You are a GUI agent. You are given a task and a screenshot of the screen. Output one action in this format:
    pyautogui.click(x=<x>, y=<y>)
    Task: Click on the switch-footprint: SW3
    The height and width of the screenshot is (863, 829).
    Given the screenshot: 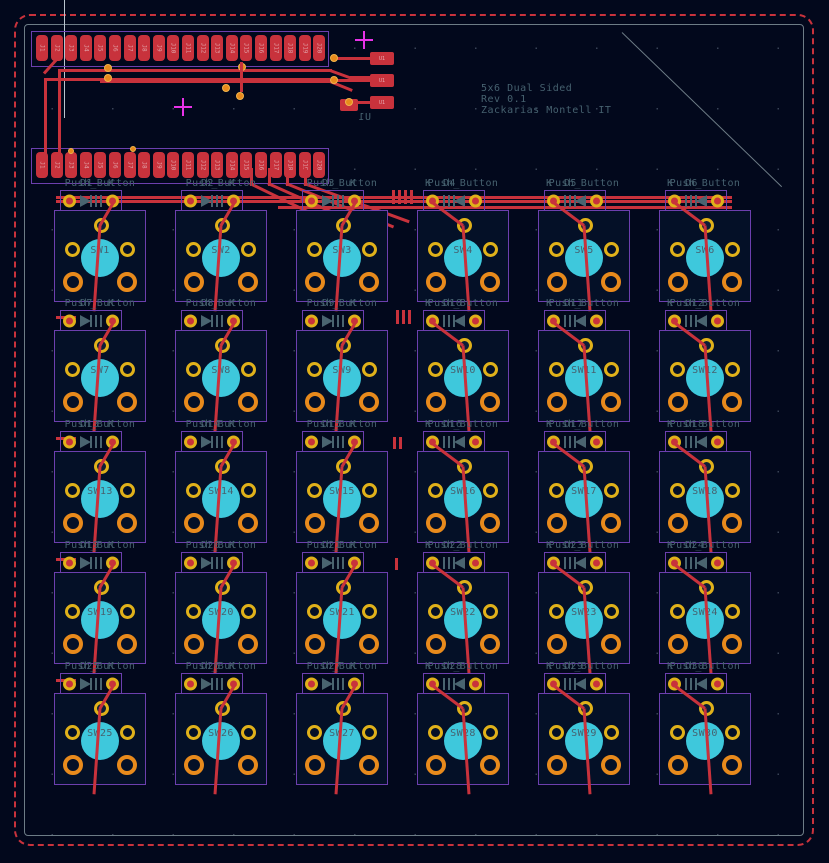 What is the action you would take?
    pyautogui.click(x=342, y=256)
    